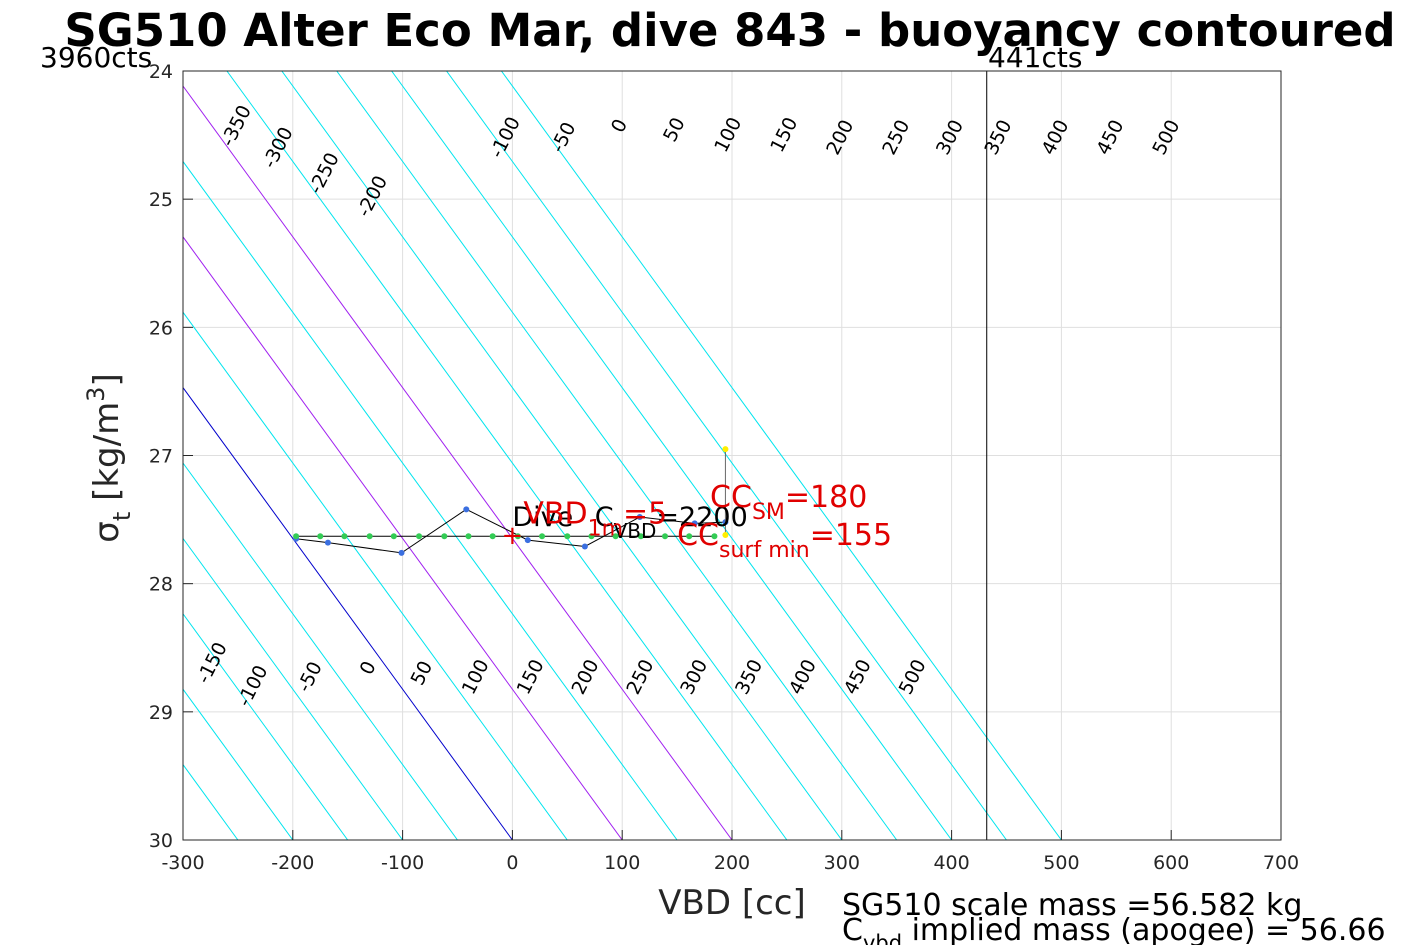 Image resolution: width=1417 pixels, height=945 pixels. I want to click on x-tick-label: 700, so click(1281, 863).